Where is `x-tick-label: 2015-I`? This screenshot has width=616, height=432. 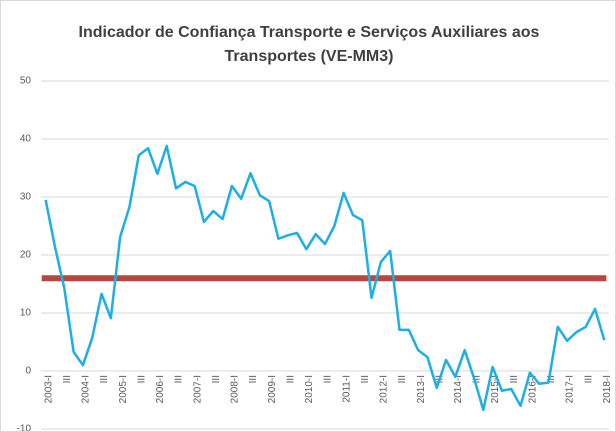
x-tick-label: 2015-I is located at coordinates (495, 389).